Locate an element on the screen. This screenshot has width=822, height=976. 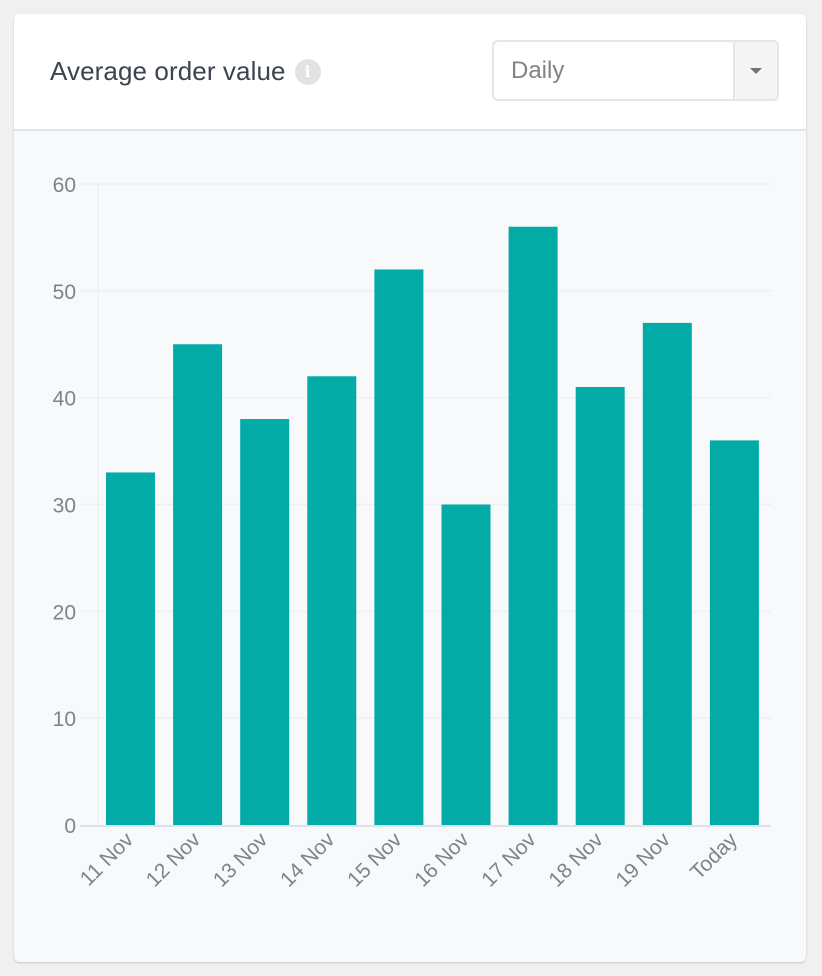
x-tick-label: 16 Nov is located at coordinates (442, 860).